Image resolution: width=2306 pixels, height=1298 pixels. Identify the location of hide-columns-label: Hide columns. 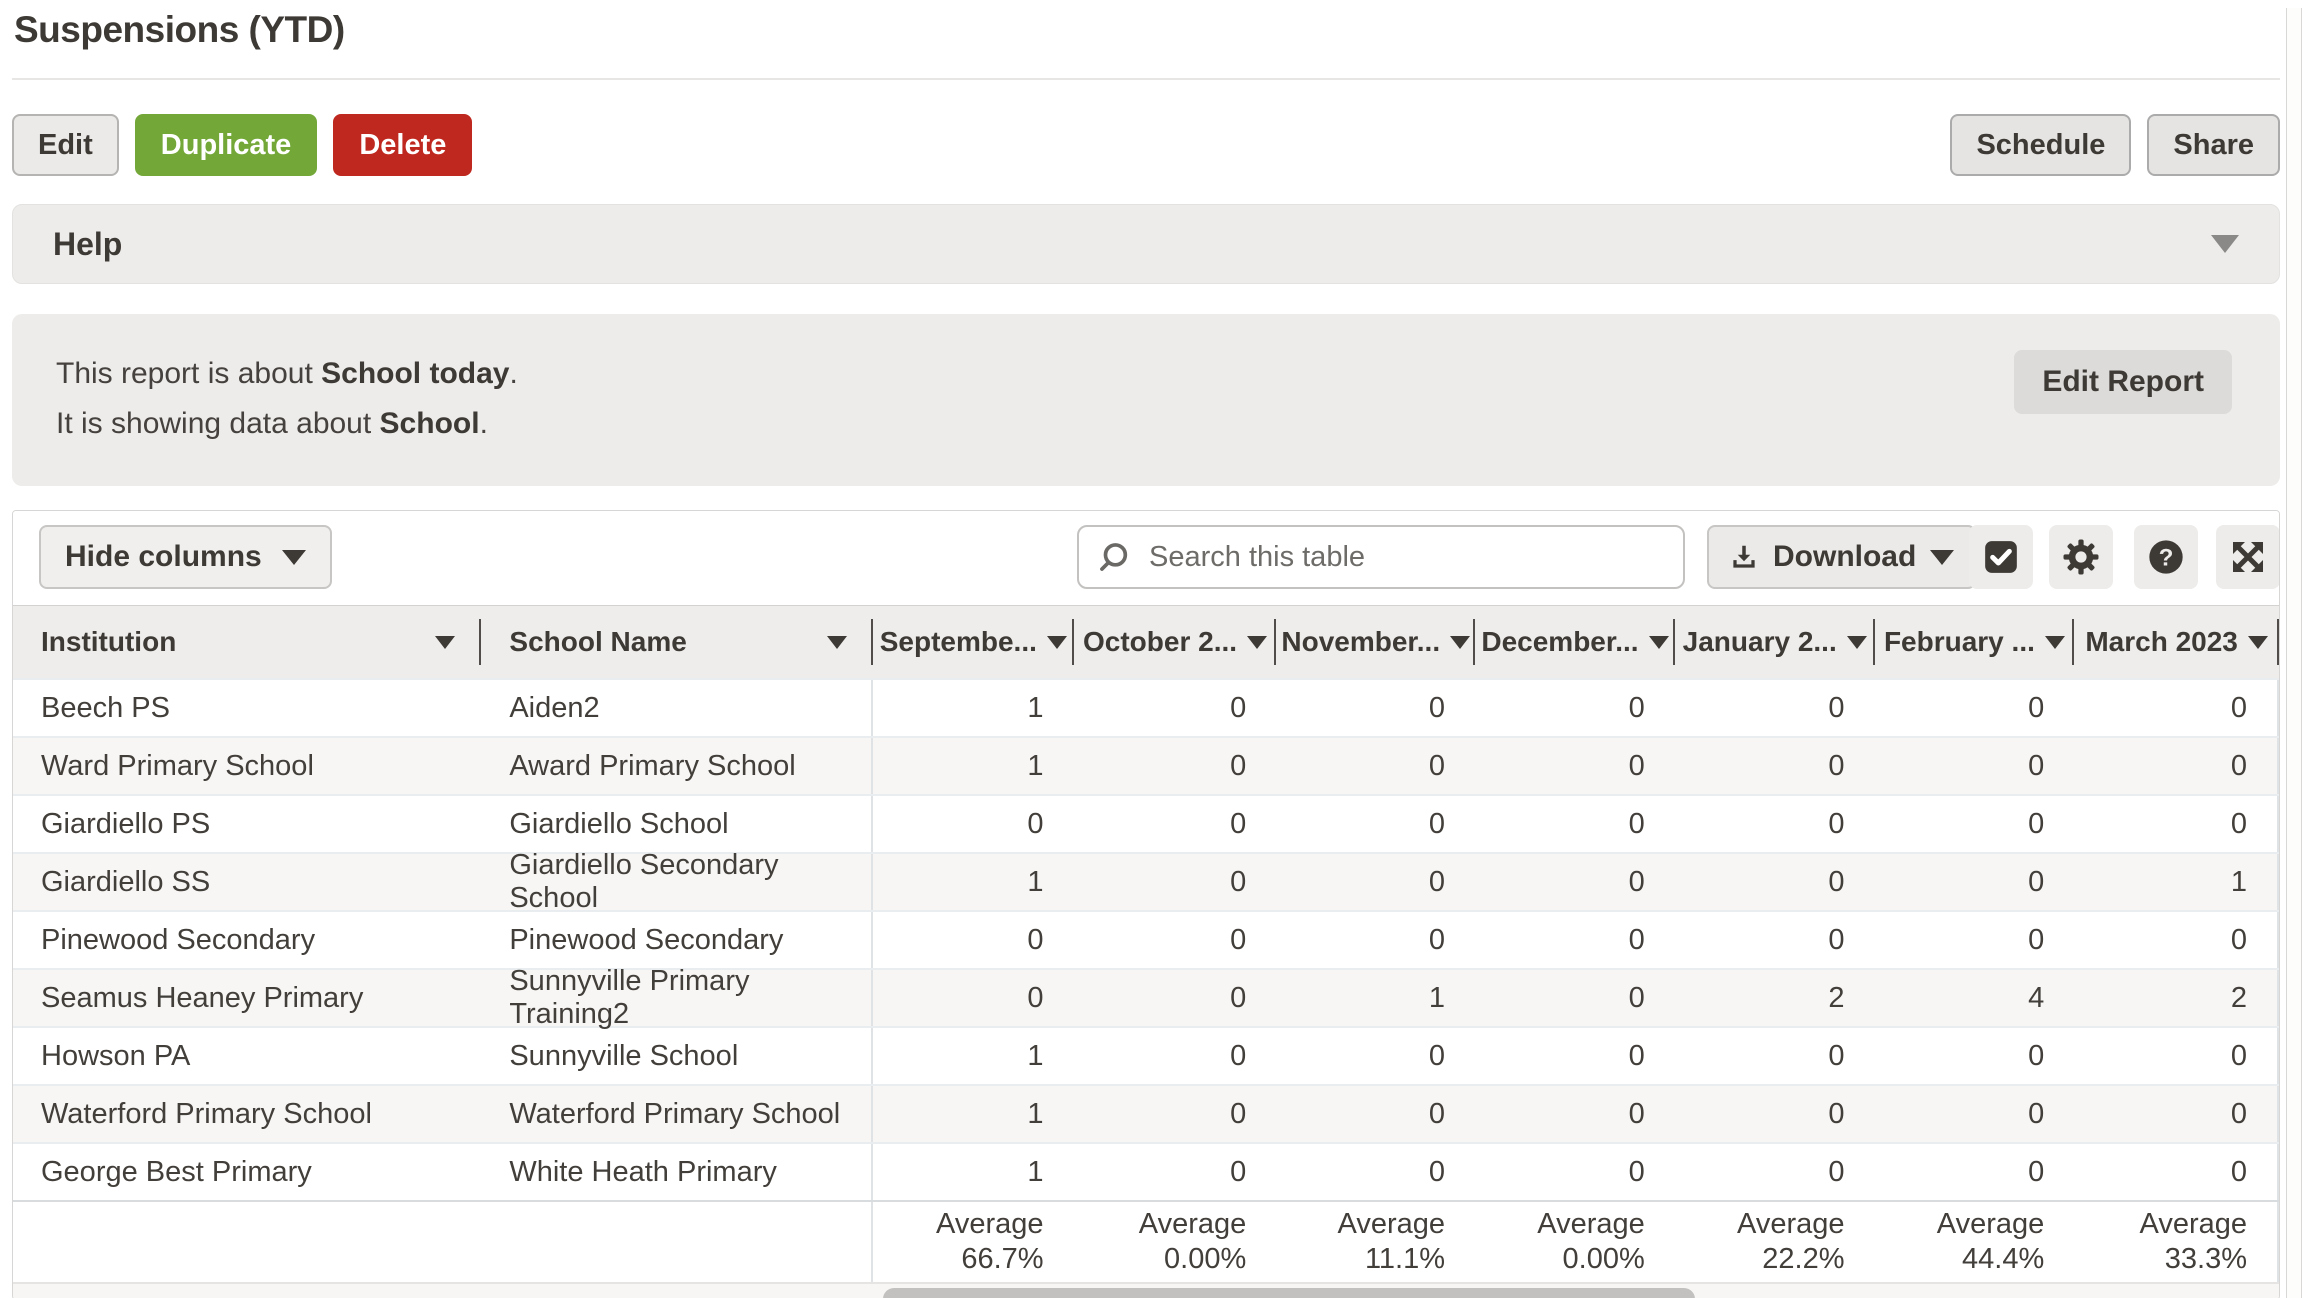
(163, 556).